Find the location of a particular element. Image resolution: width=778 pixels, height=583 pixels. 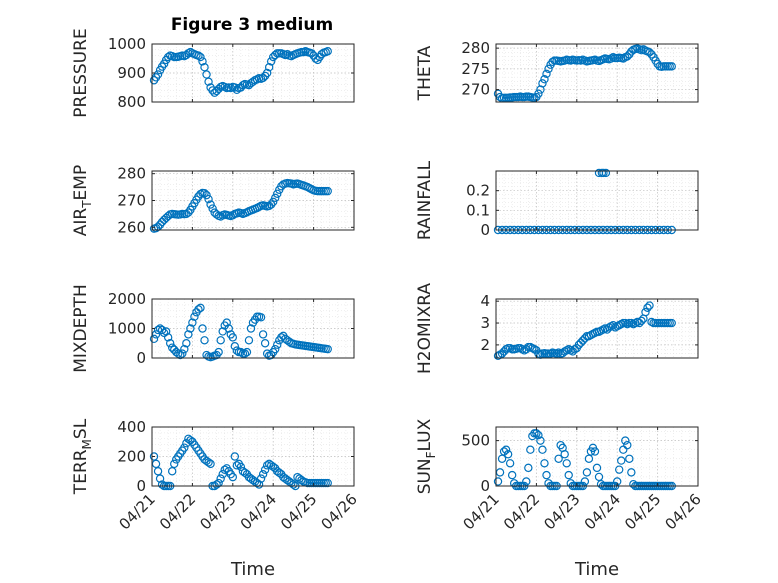

sun-flux-y-tick-label: 0 is located at coordinates (485, 486).